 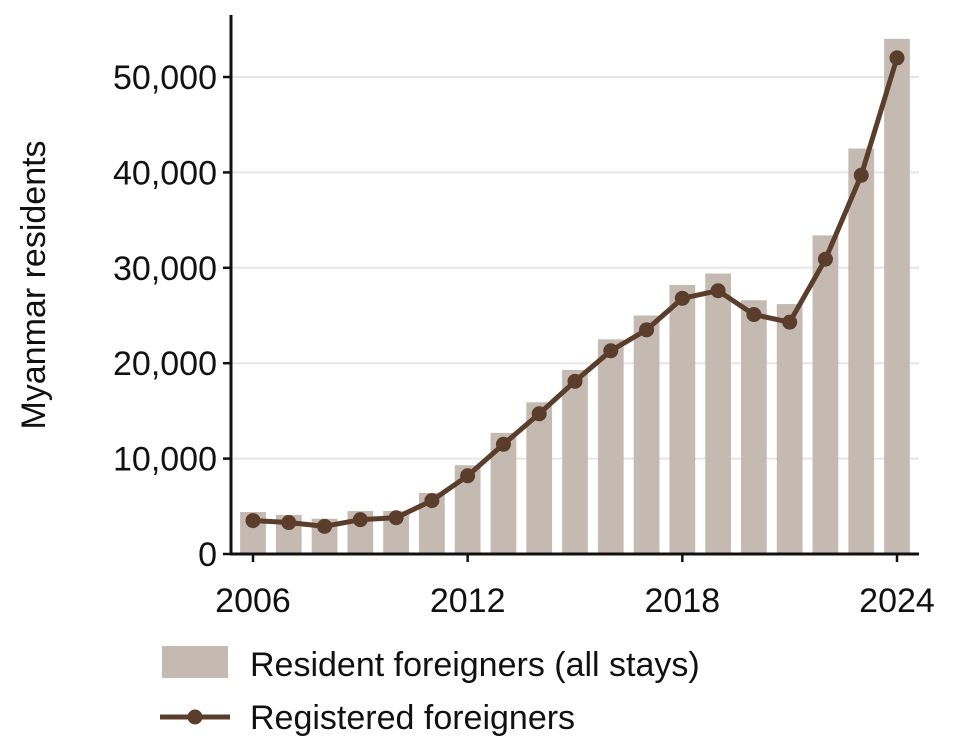 What do you see at coordinates (165, 364) in the screenshot?
I see `y-tick-label: 20,000` at bounding box center [165, 364].